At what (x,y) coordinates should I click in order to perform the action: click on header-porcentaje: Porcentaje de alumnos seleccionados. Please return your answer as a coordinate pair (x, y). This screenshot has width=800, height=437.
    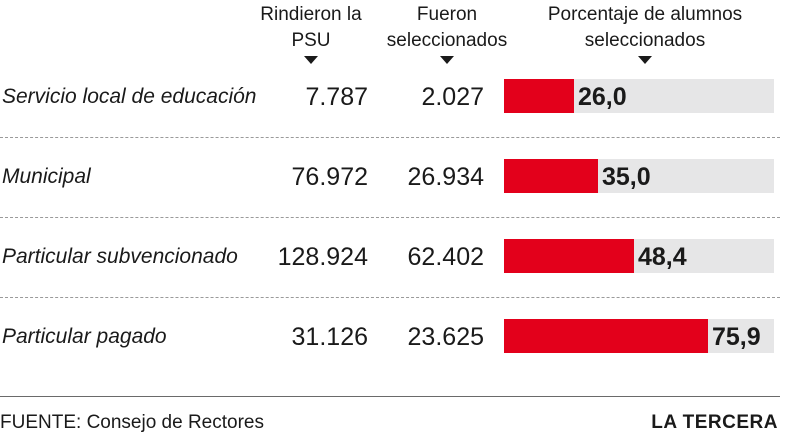
    Looking at the image, I should click on (645, 33).